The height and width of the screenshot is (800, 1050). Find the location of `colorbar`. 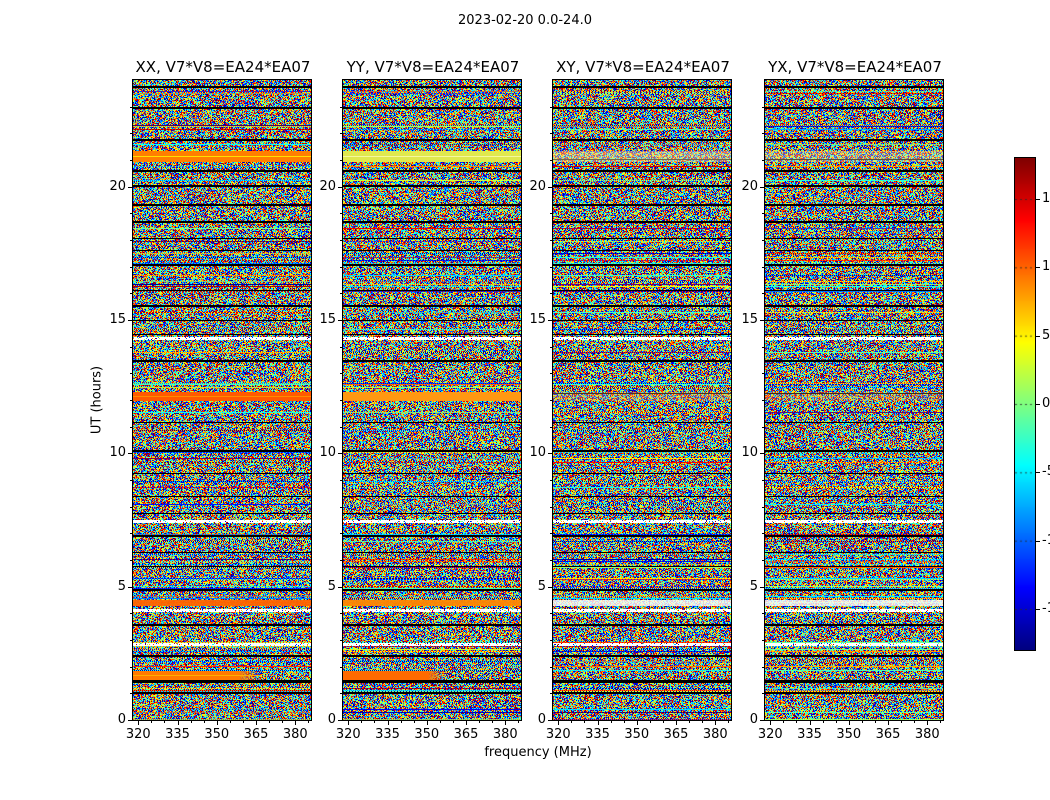

colorbar is located at coordinates (1025, 404).